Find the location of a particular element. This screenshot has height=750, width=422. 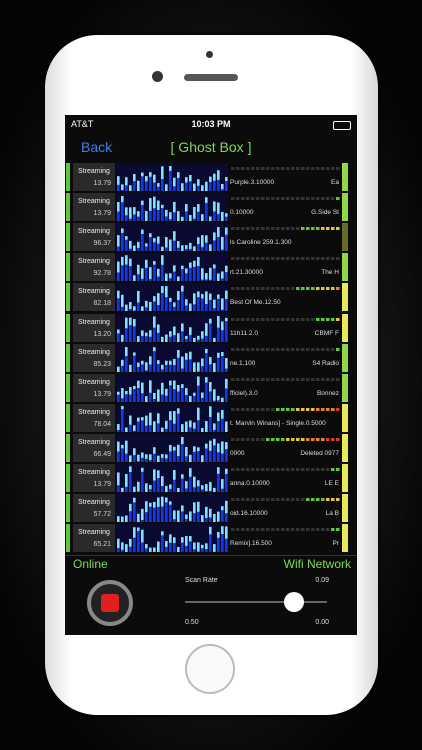

right-meter is located at coordinates (345, 237).